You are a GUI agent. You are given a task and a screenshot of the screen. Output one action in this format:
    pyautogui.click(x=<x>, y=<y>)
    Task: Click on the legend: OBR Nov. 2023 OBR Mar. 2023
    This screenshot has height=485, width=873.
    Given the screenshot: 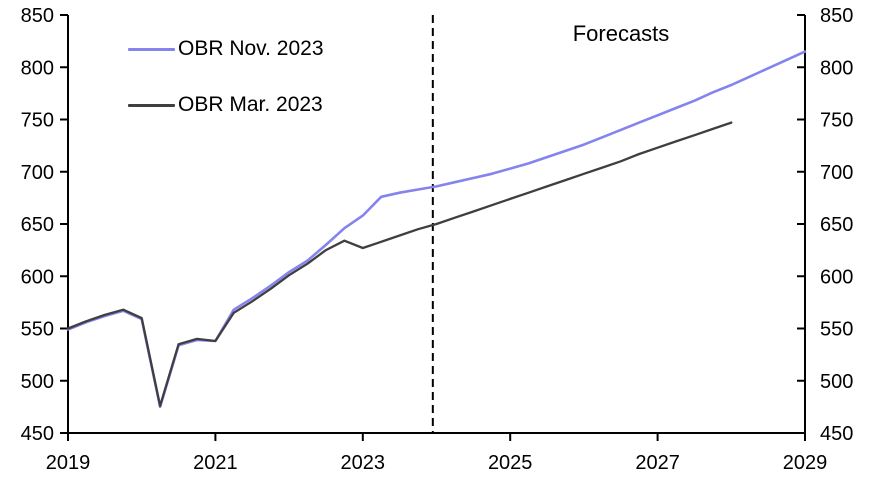 What is the action you would take?
    pyautogui.click(x=226, y=92)
    